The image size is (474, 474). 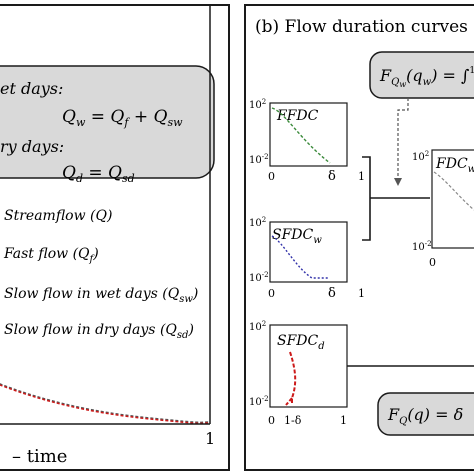 I want to click on wet-days-equation: Qw = Qf + Qsw, so click(x=122, y=118).